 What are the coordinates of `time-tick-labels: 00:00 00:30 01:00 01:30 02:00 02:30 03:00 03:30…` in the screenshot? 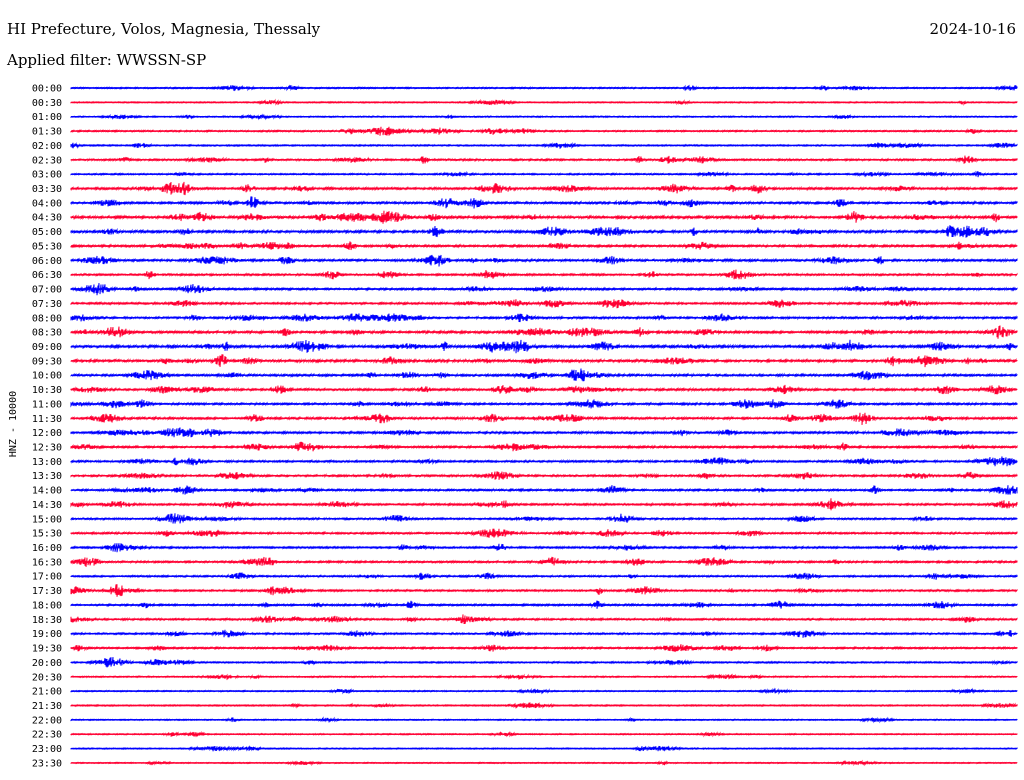 It's located at (47, 427).